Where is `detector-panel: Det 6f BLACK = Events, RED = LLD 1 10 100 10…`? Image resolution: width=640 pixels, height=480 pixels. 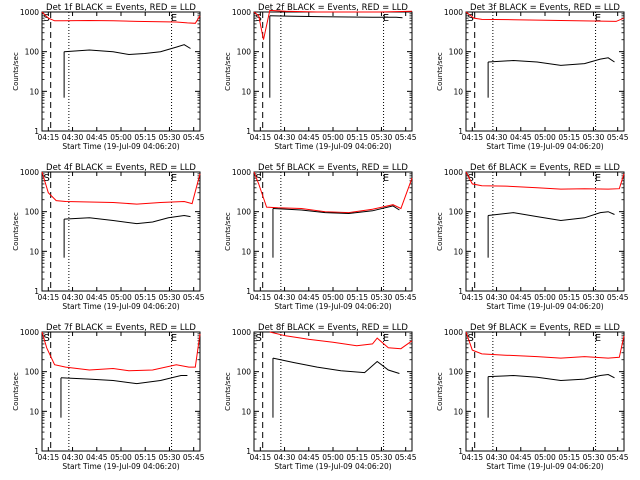 detector-panel: Det 6f BLACK = Events, RED = LLD 1 10 100 10… is located at coordinates (532, 237).